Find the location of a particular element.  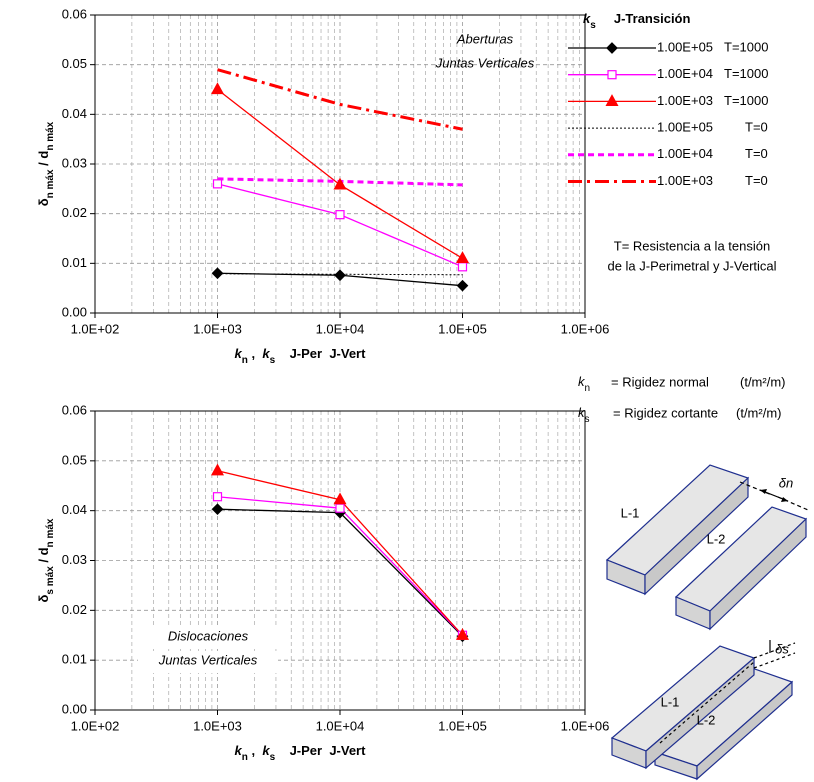

legend-title: ks J-Transición is located at coordinates (636, 21).